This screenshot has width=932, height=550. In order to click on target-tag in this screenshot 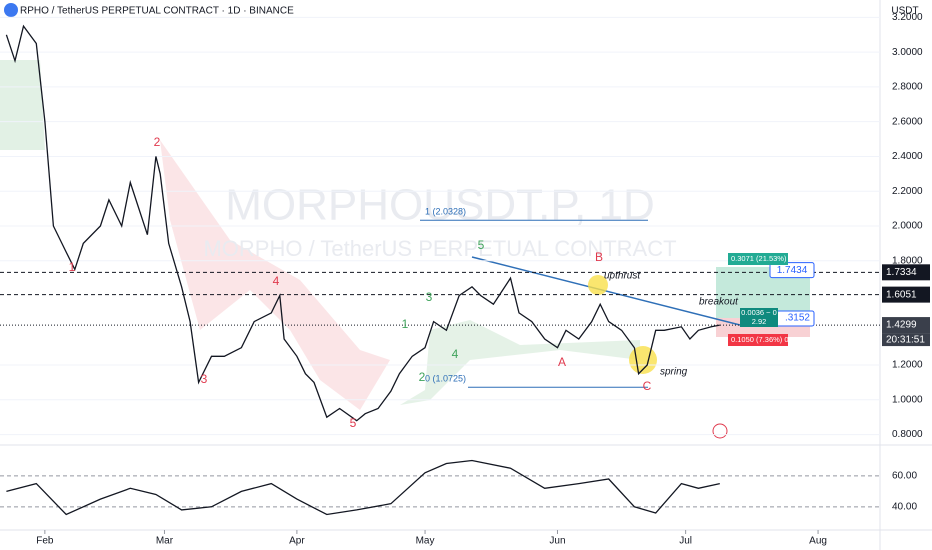, I will do `click(792, 270)`.